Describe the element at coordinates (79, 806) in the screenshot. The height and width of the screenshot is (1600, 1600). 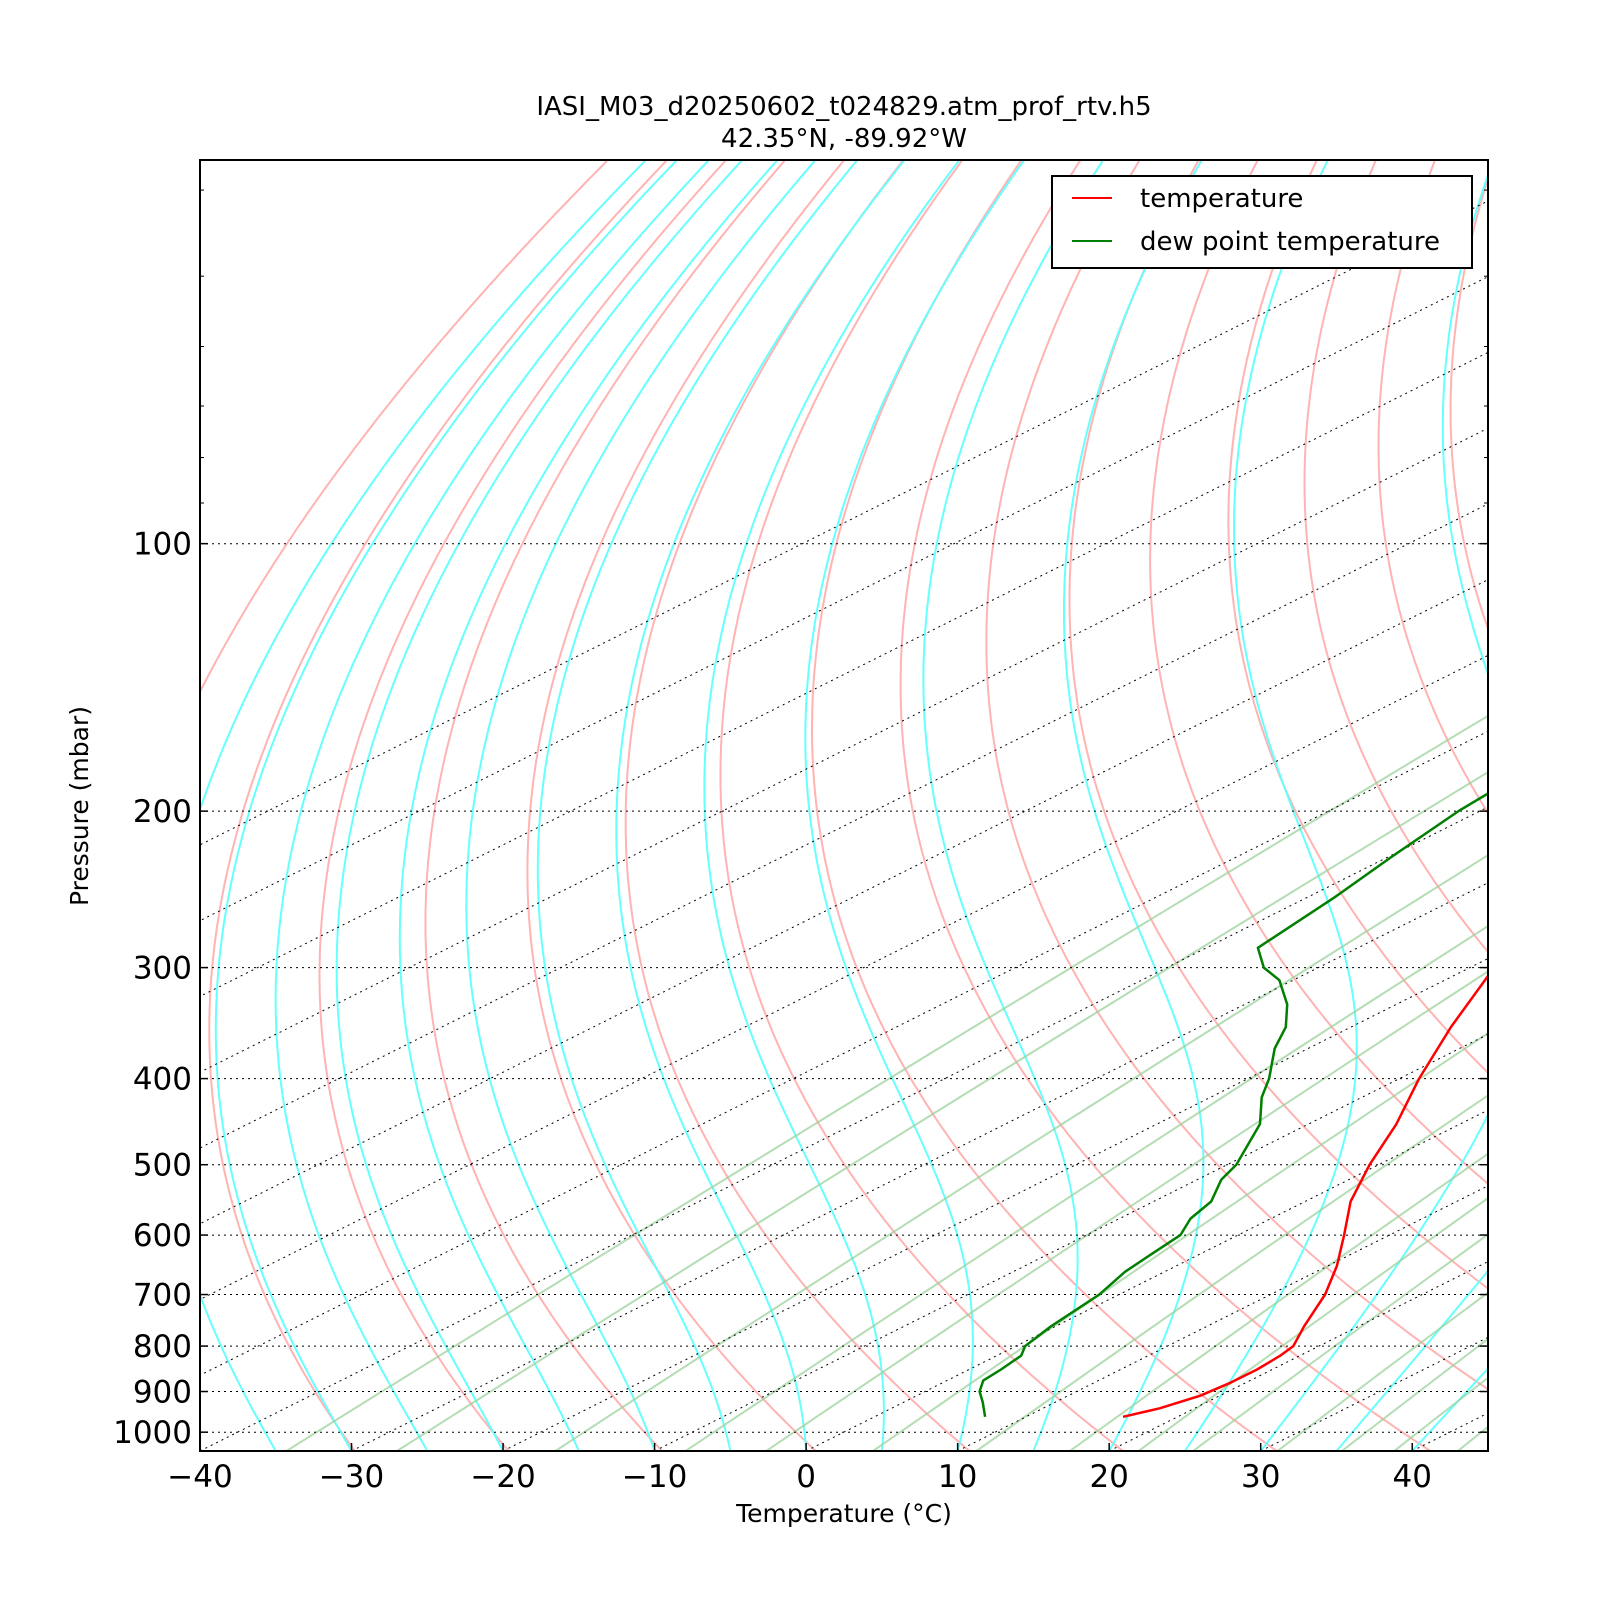
I see `y-axis-label: Pressure (mbar)` at that location.